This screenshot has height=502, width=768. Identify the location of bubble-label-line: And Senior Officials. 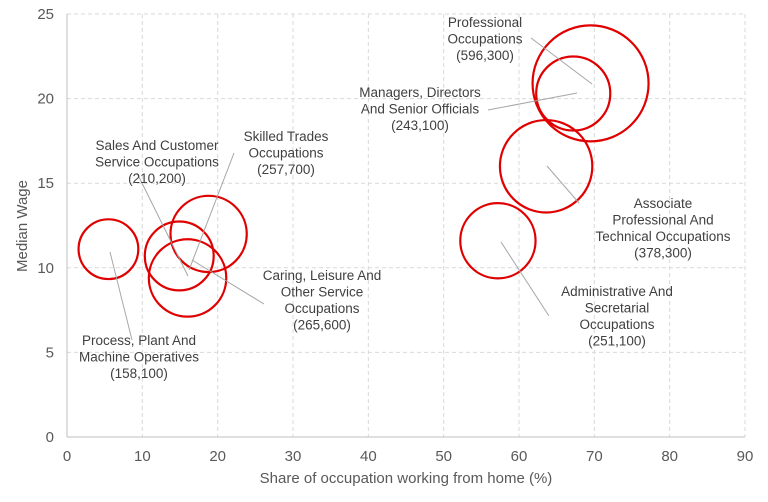
(420, 109).